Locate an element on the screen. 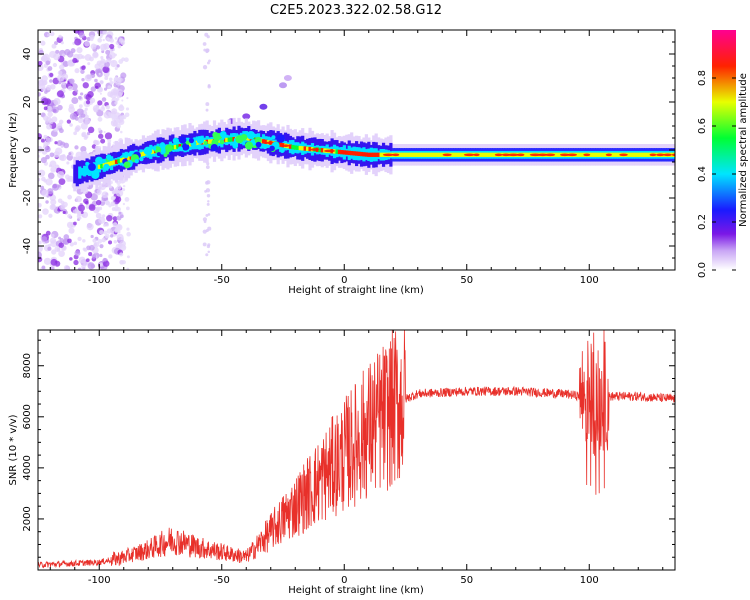  y-tick-label: -20 is located at coordinates (27, 198).